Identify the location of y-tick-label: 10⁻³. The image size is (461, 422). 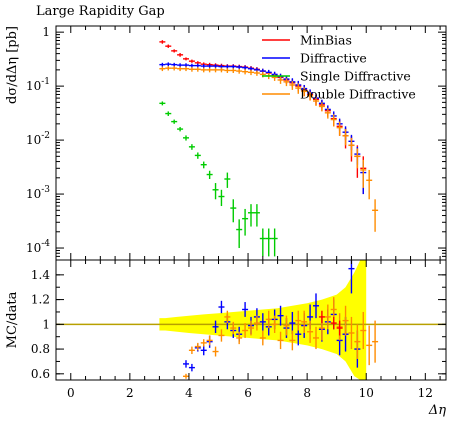
(38, 193).